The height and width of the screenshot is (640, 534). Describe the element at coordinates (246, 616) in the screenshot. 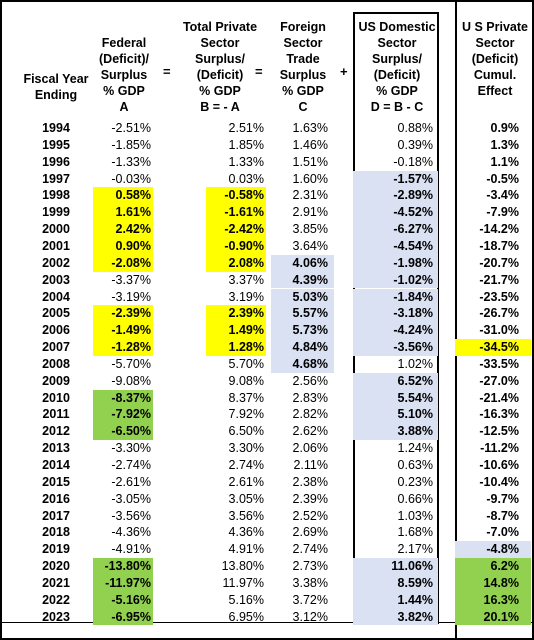

I see `private-sector-surplus-cell: 6.95%` at that location.